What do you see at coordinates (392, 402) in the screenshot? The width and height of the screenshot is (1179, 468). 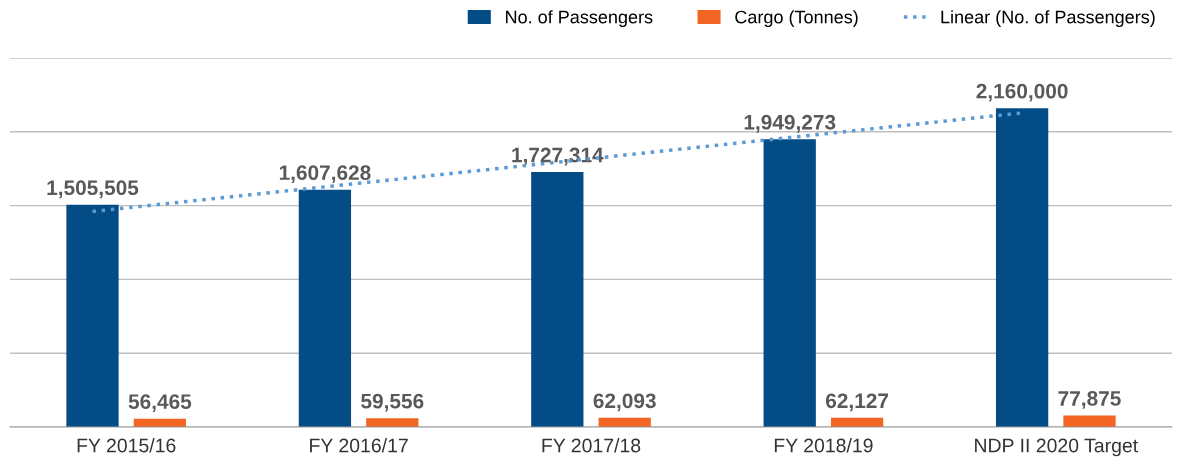 I see `data-label: 59,556` at bounding box center [392, 402].